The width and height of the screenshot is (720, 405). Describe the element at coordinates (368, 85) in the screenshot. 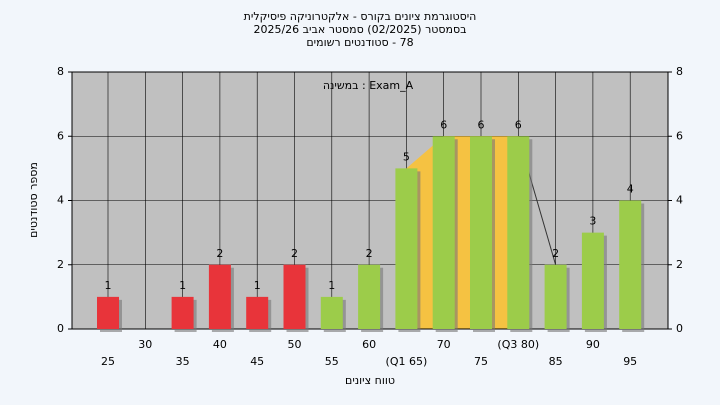

I see `annotation: Exam_A : במשינה` at that location.